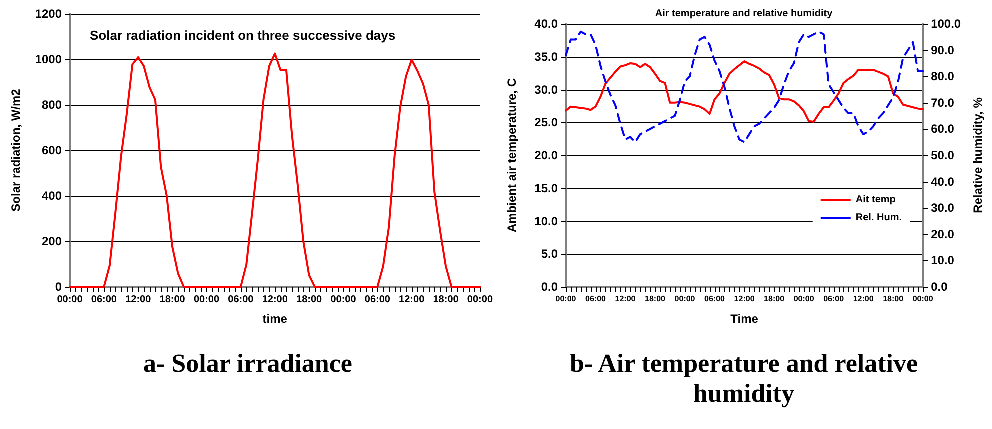 The image size is (992, 429). I want to click on y-tick-label: 5.0, so click(549, 254).